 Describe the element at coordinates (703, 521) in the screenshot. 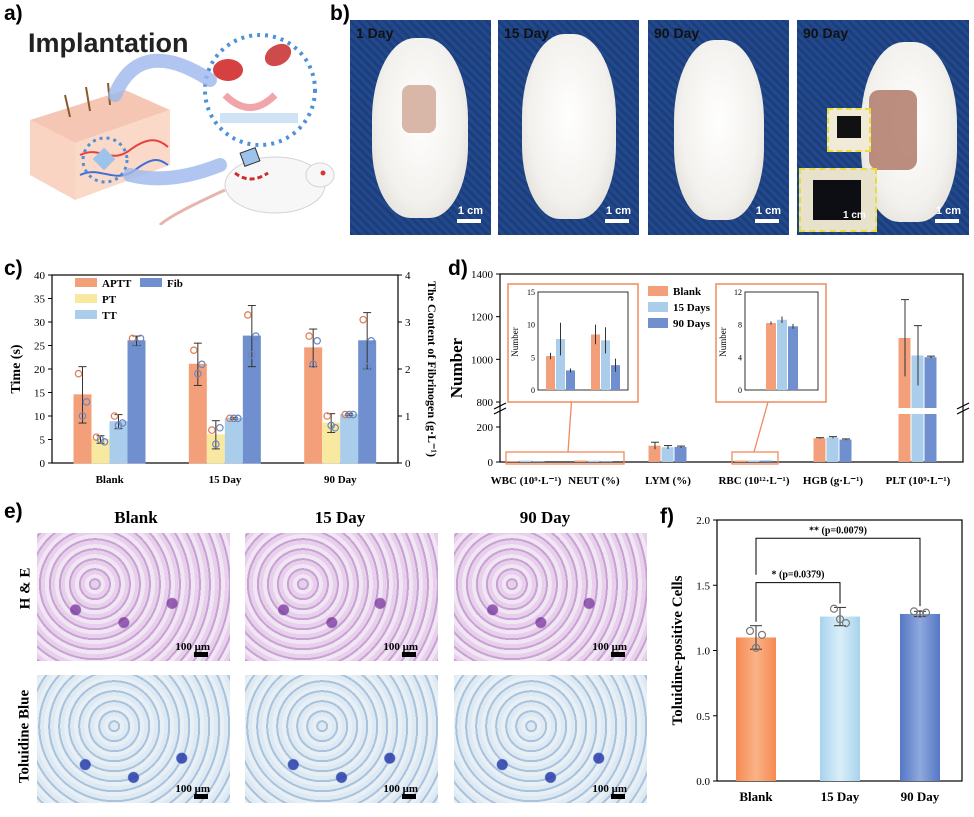

I see `y-tick-label: 2.0` at that location.